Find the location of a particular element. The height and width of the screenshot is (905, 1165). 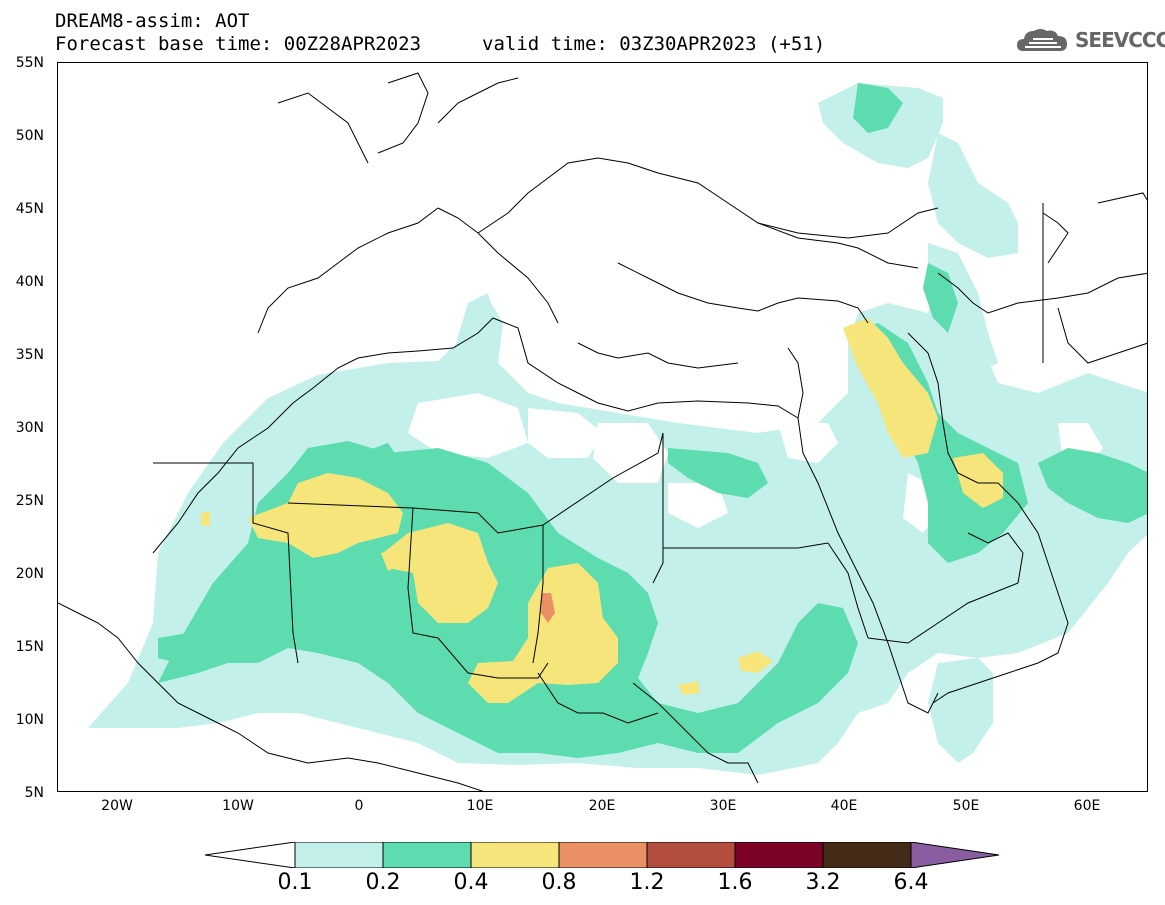

lon-label-0: 0 is located at coordinates (359, 806).